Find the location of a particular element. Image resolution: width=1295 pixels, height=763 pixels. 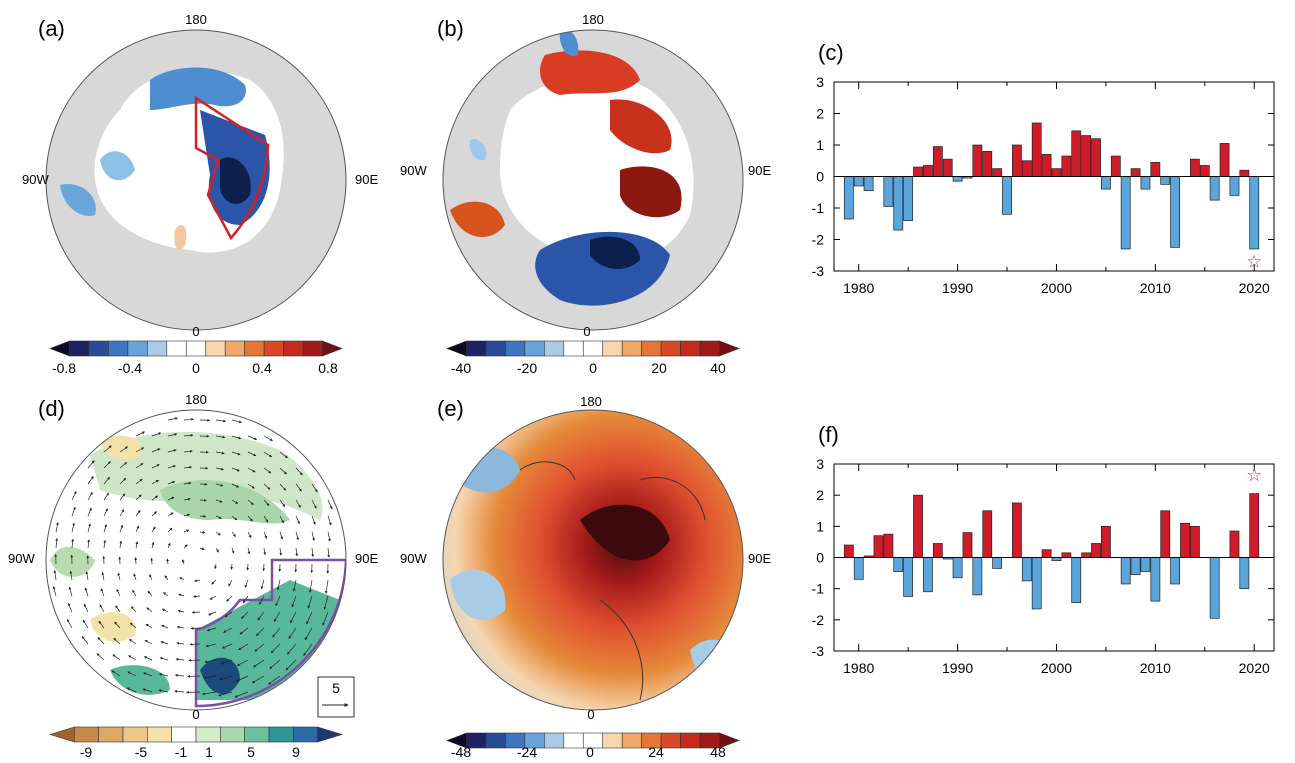

panel-a-label: (a) is located at coordinates (51, 28).